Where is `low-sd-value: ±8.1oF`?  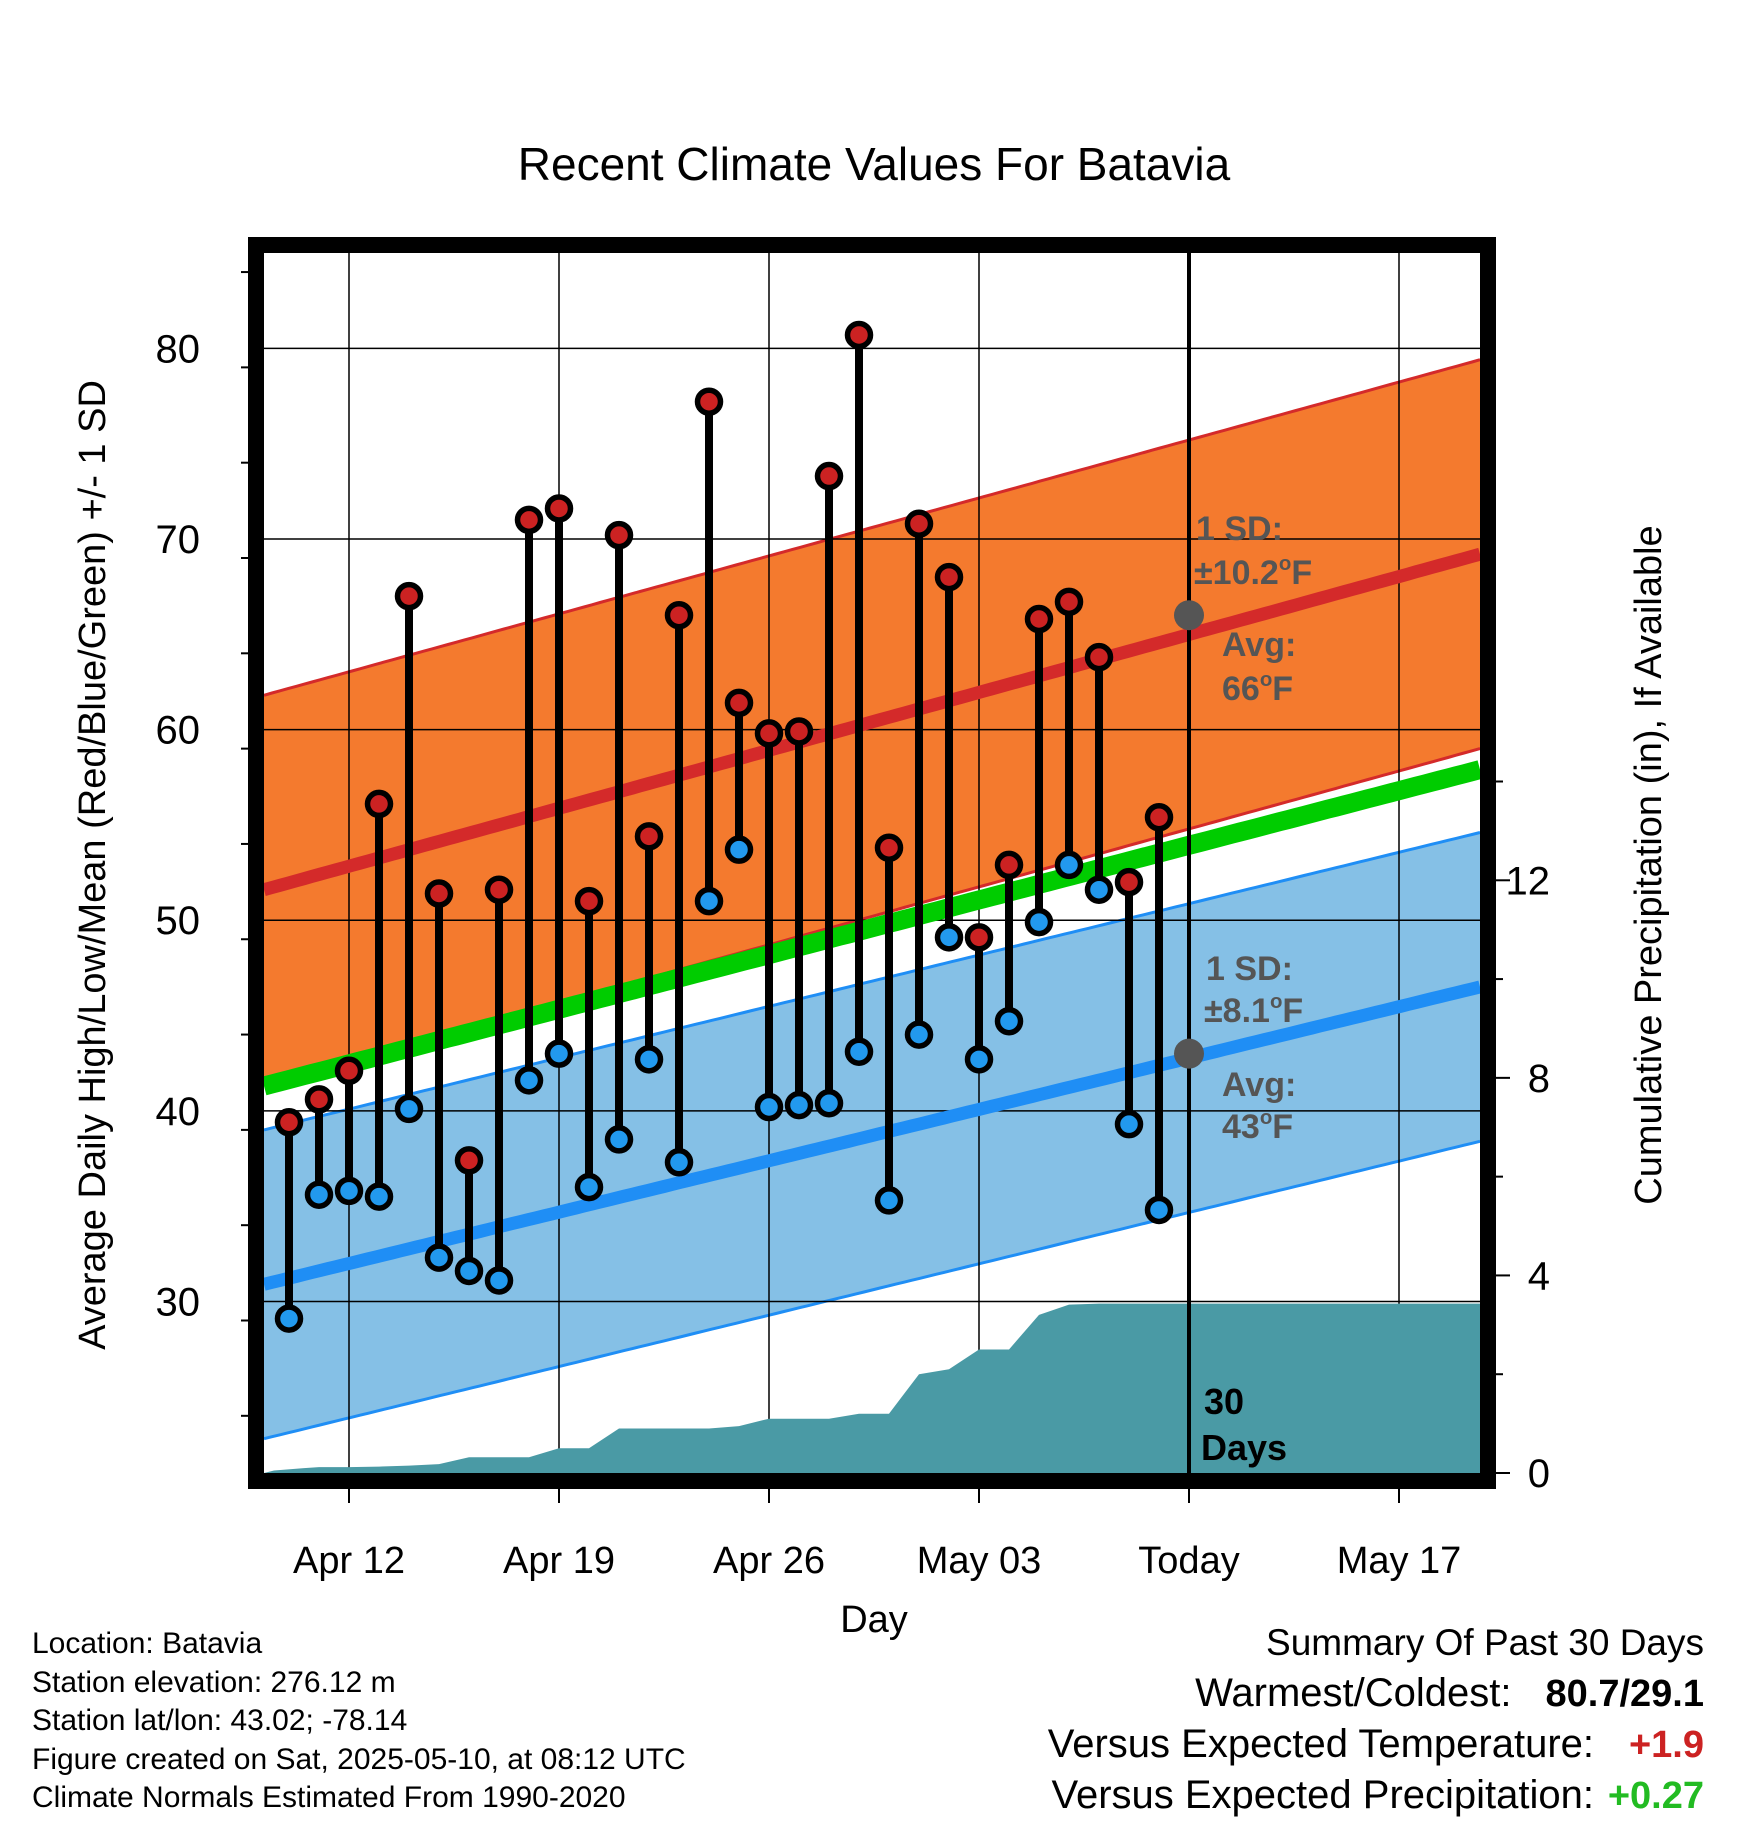
low-sd-value: ±8.1oF is located at coordinates (1253, 1010).